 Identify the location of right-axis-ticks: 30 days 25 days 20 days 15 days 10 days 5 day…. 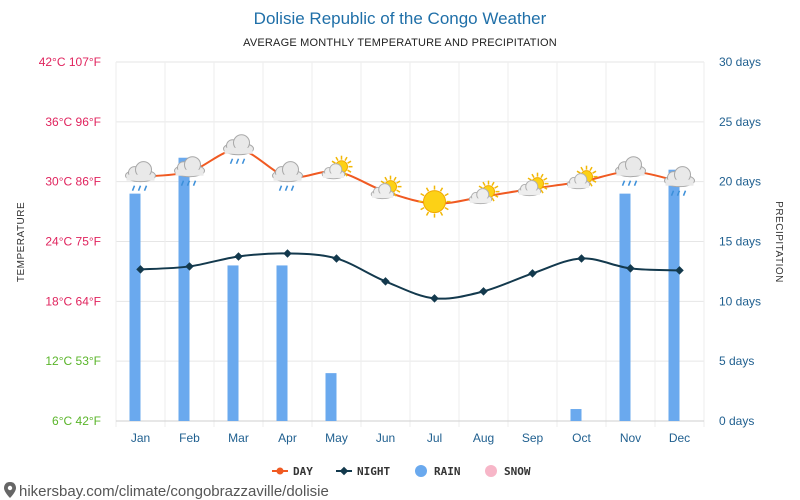
(740, 241).